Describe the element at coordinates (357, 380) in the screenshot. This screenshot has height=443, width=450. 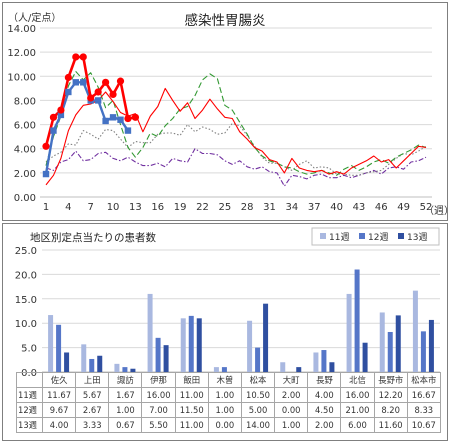
I see `table-header-cell: 北信` at that location.